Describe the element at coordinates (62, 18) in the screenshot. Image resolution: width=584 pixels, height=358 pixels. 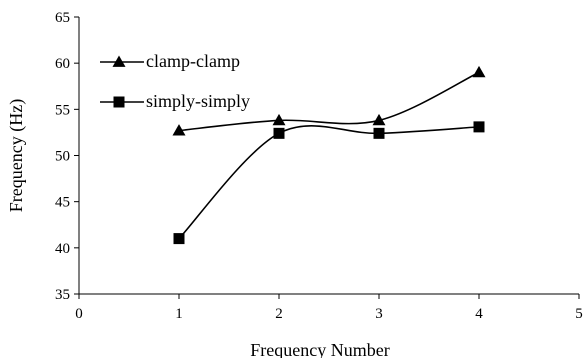
I see `y-tick-label: 65` at that location.